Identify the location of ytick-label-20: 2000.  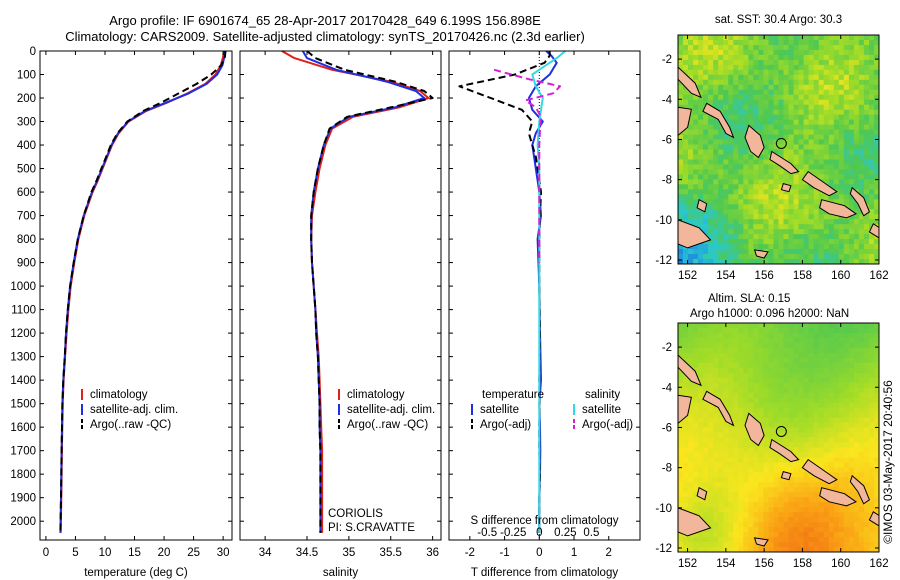
(23, 522).